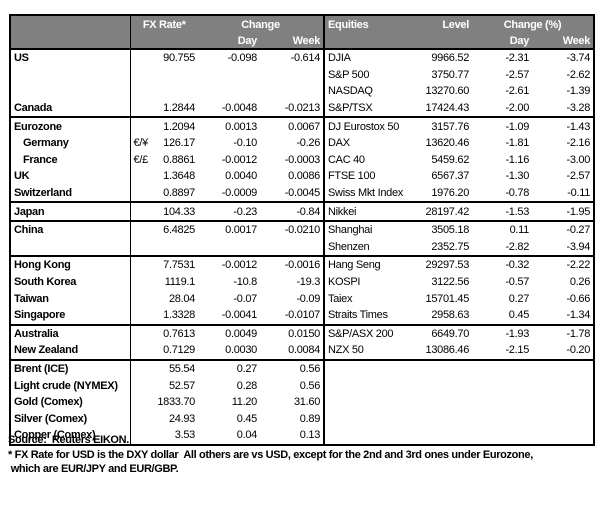 The image size is (600, 510). What do you see at coordinates (70, 368) in the screenshot?
I see `country-label-cell: Brent (ICE)` at bounding box center [70, 368].